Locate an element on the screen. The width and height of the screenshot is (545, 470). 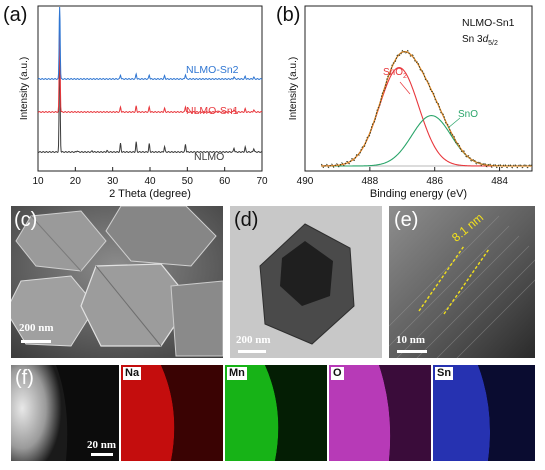
panel-label-e: (e) is located at coordinates (406, 220).